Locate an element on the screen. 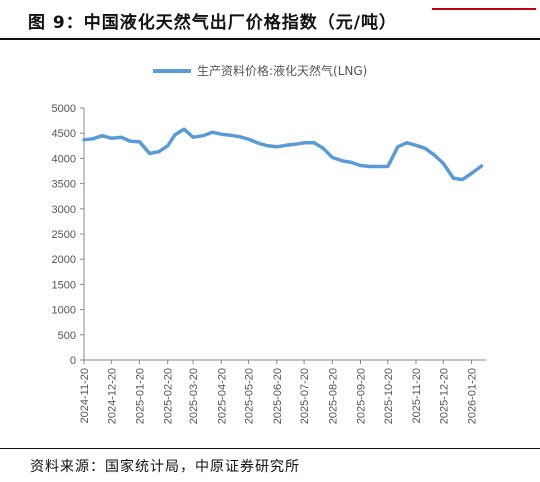 The image size is (540, 482). y-tick-label: 500 is located at coordinates (67, 336).